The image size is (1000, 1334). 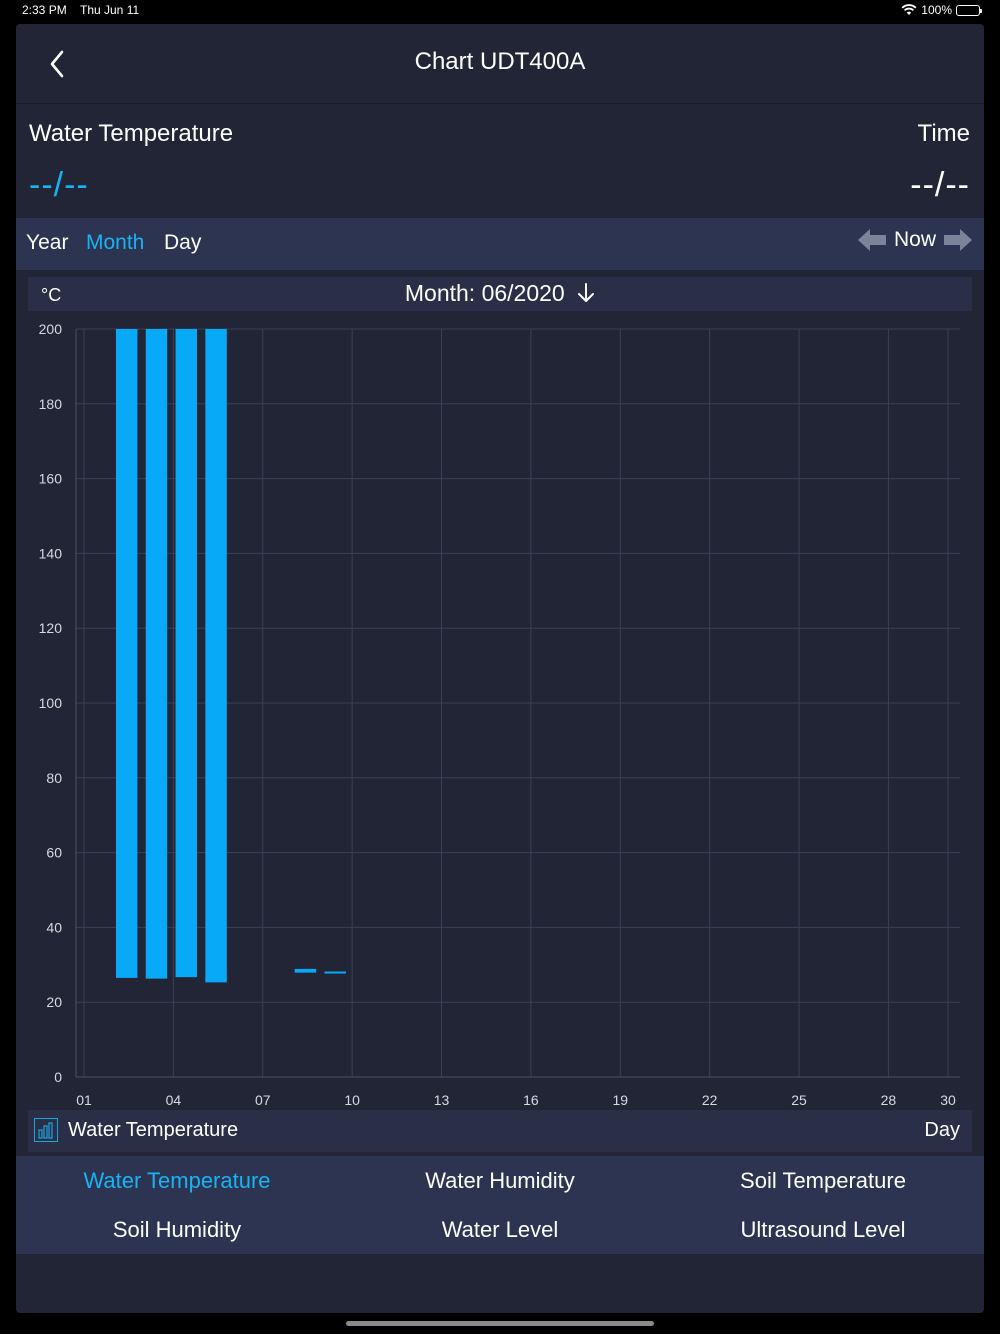 I want to click on sensor-soil-humidity: Soil Humidity, so click(x=177, y=1229).